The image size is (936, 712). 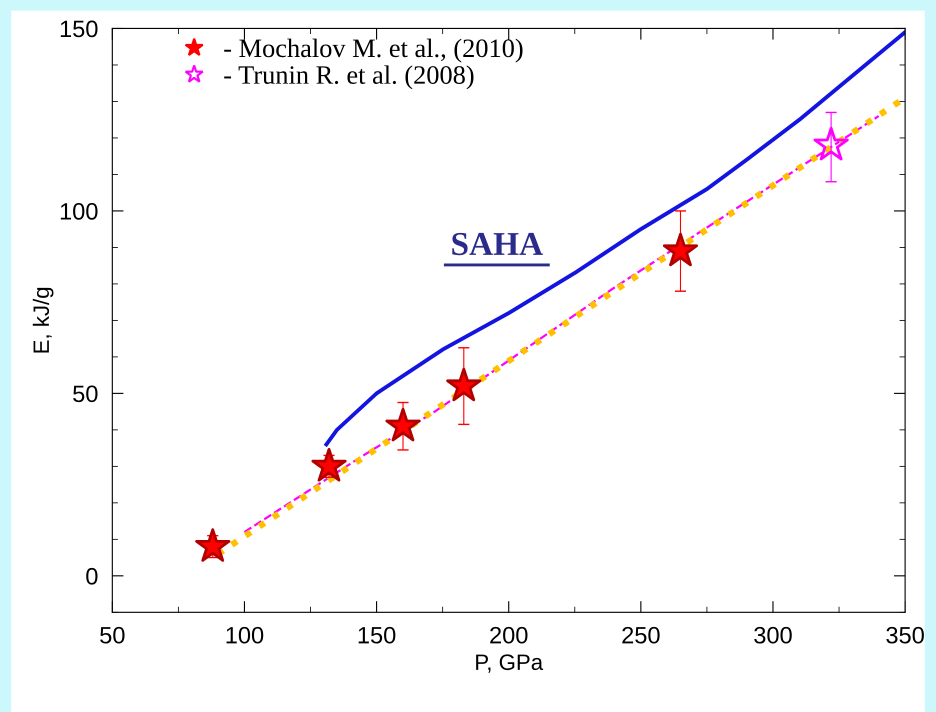 What do you see at coordinates (85, 393) in the screenshot?
I see `y-tick-label: 50` at bounding box center [85, 393].